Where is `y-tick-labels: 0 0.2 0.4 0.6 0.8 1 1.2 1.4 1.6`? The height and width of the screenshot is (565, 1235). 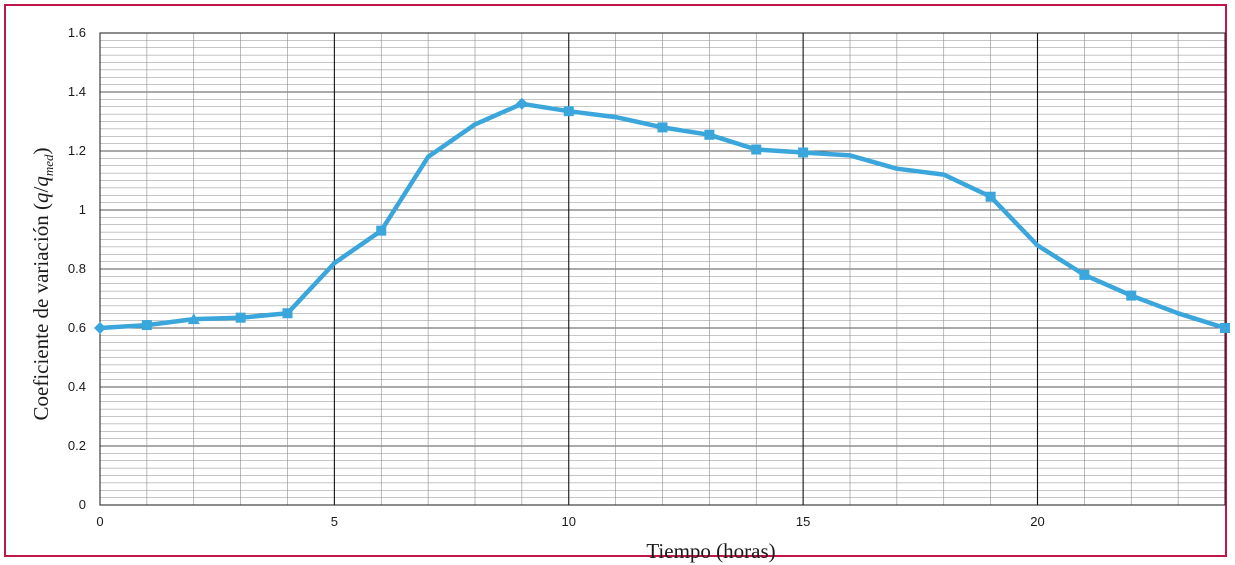 y-tick-labels: 0 0.2 0.4 0.6 0.8 1 1.2 1.4 1.6 is located at coordinates (77, 268).